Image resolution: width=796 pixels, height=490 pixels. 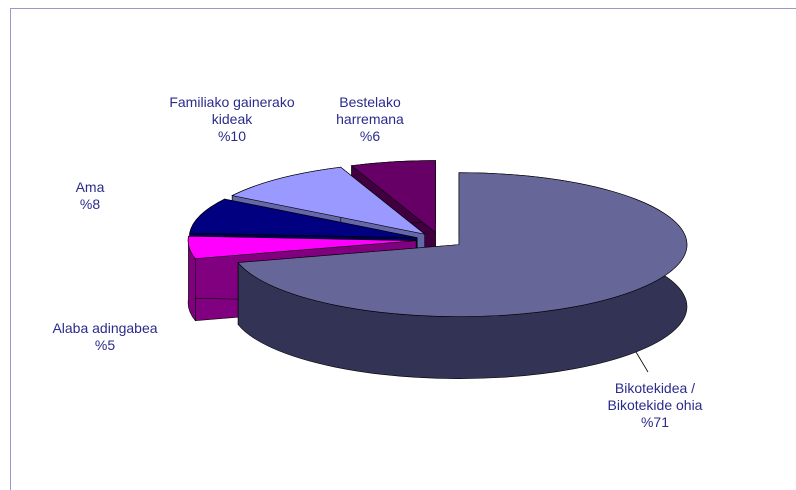 I want to click on value-label: %8, so click(x=90, y=204).